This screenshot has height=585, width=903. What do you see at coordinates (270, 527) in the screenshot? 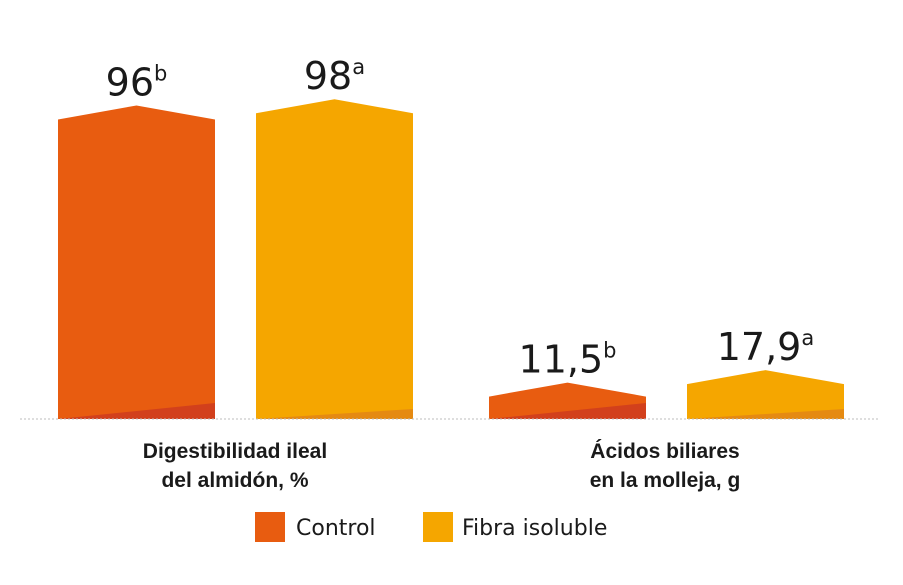
I see `legend-swatch-control` at bounding box center [270, 527].